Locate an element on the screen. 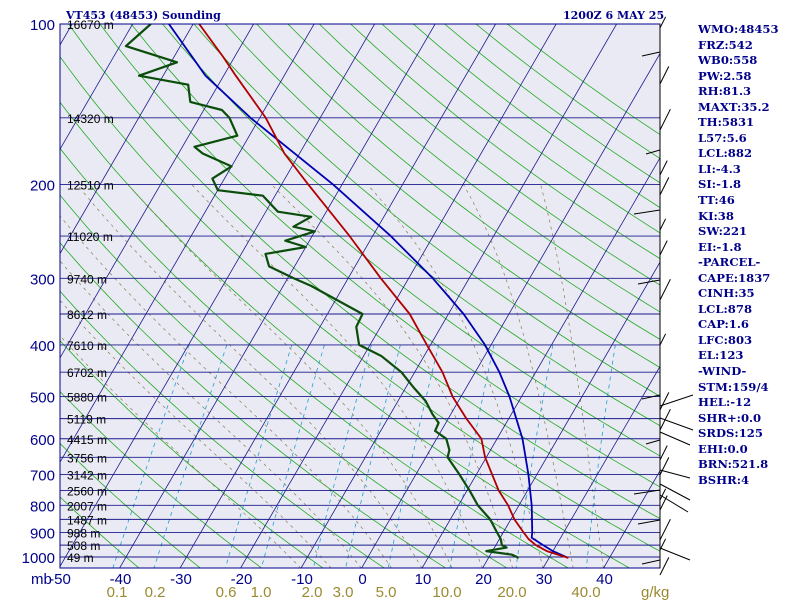 This screenshot has width=800, height=600. height-label: 49 m is located at coordinates (80, 558).